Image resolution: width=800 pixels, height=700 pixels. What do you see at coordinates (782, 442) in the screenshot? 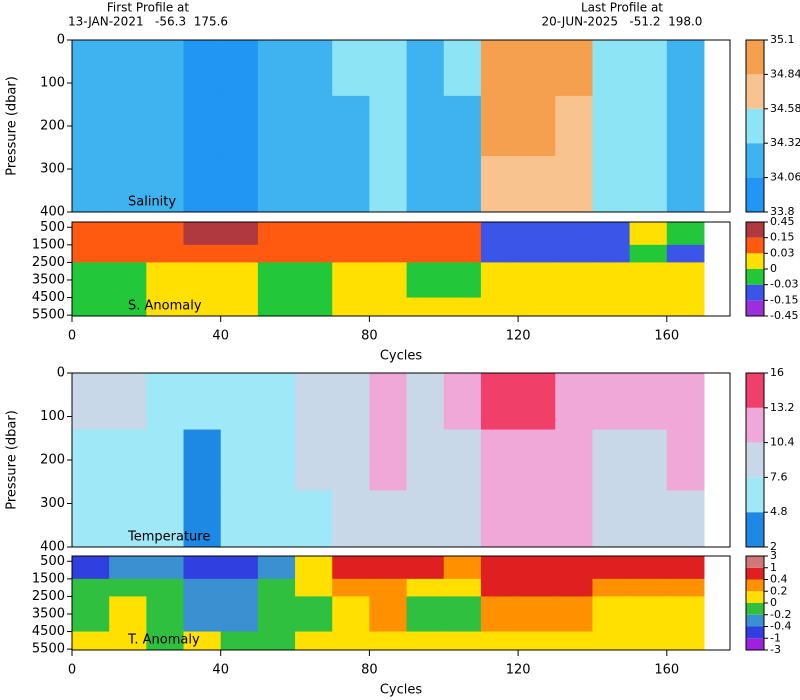
I see `colorbar-tick-label: 10.4` at bounding box center [782, 442].